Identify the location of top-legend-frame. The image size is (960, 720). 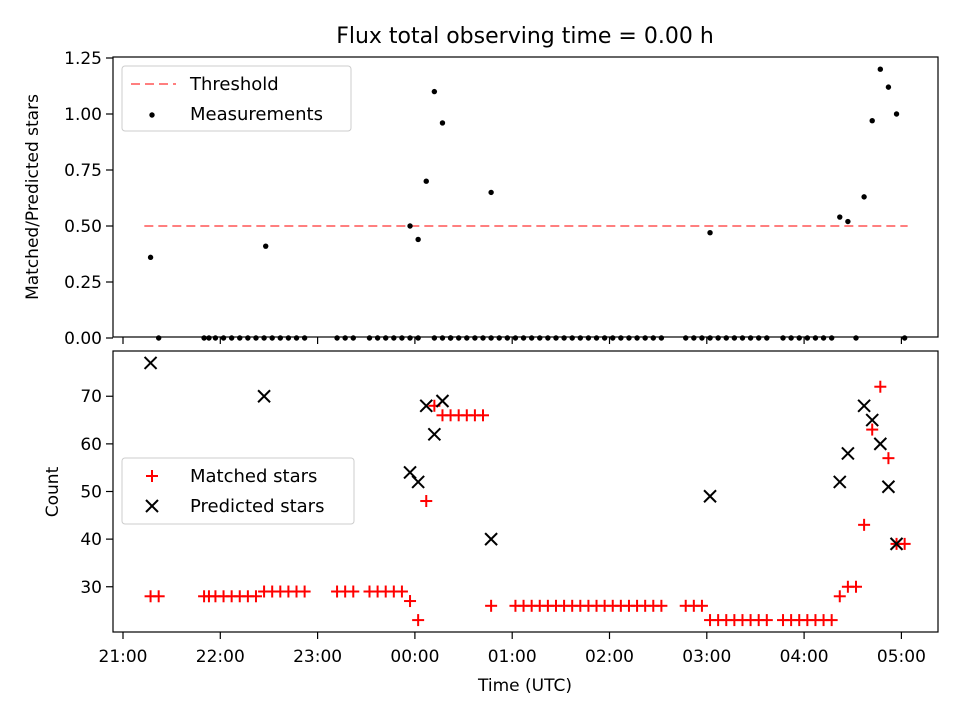
(236, 98).